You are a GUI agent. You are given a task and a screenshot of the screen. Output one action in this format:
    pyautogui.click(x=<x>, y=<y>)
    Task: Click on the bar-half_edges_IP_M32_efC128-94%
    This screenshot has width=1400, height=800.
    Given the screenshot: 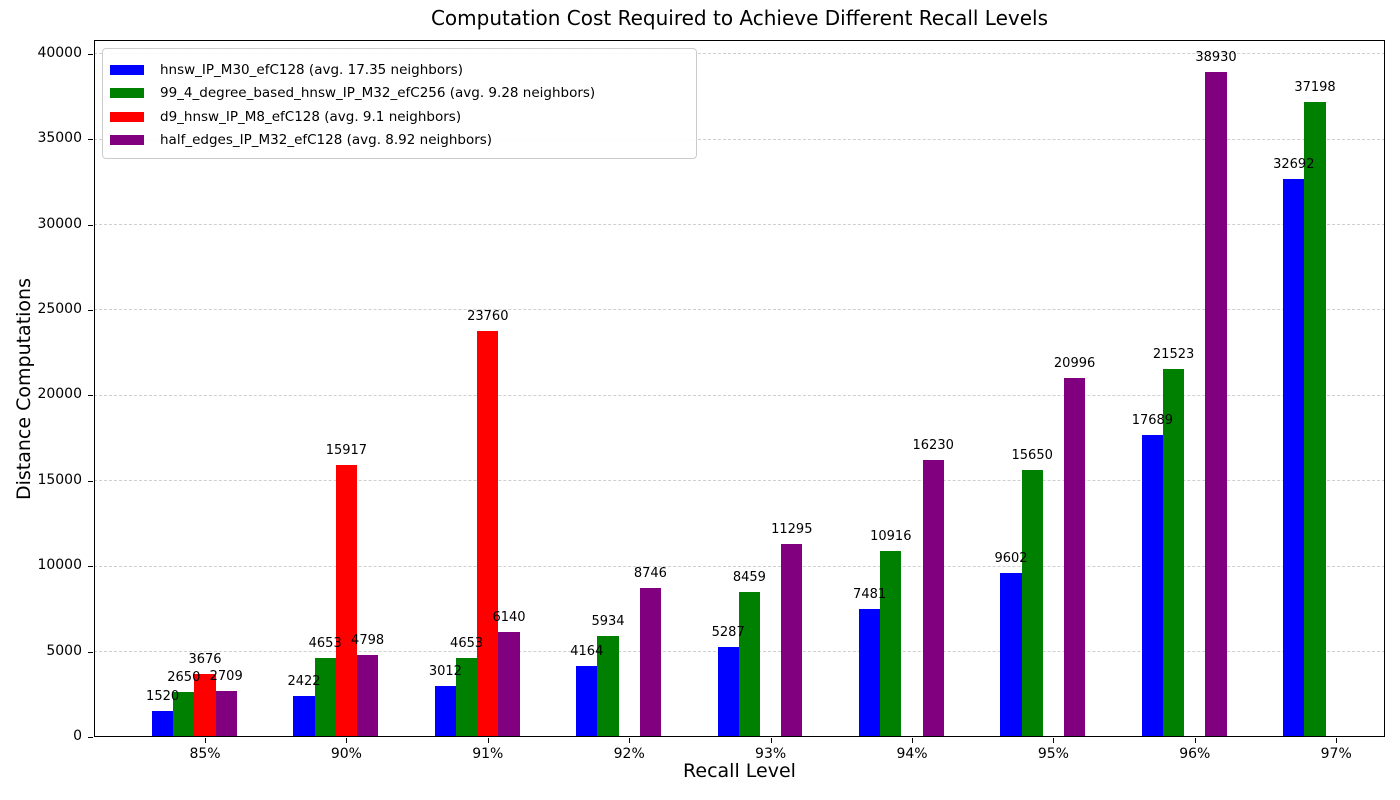 What is the action you would take?
    pyautogui.click(x=933, y=598)
    